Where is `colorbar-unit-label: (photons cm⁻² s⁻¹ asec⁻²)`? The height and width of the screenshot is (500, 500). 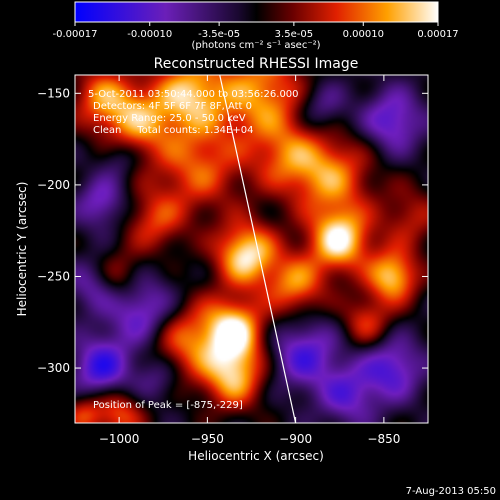 colorbar-unit-label: (photons cm⁻² s⁻¹ asec⁻²) is located at coordinates (255, 45).